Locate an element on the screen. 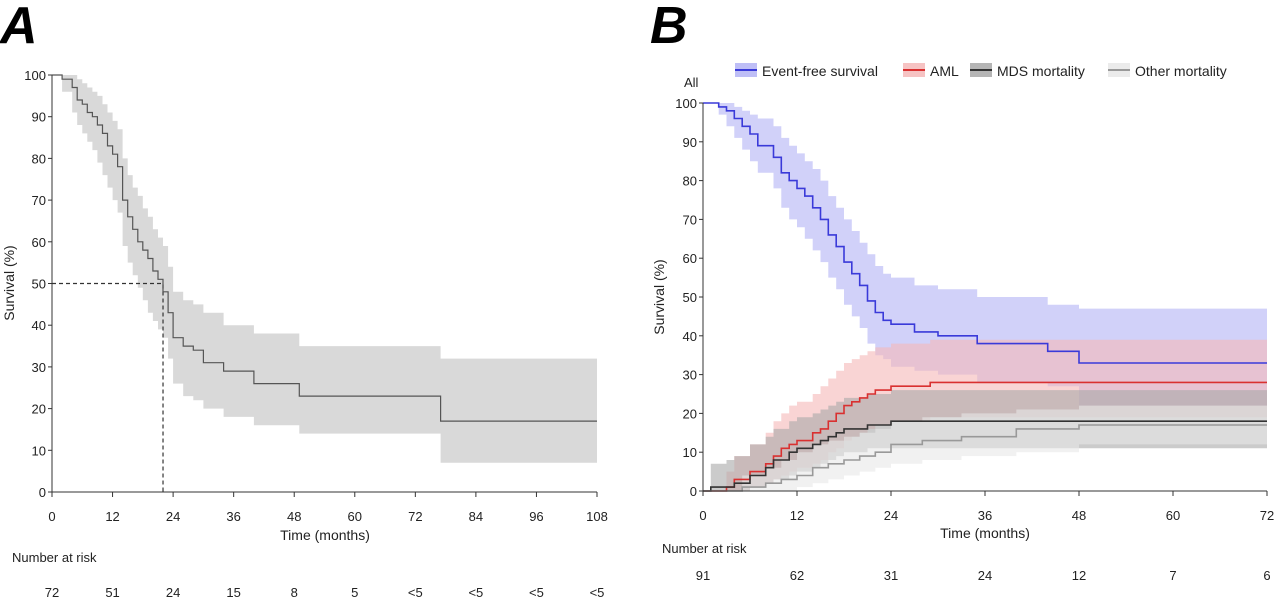  x-tick-label: 96 is located at coordinates (536, 516).